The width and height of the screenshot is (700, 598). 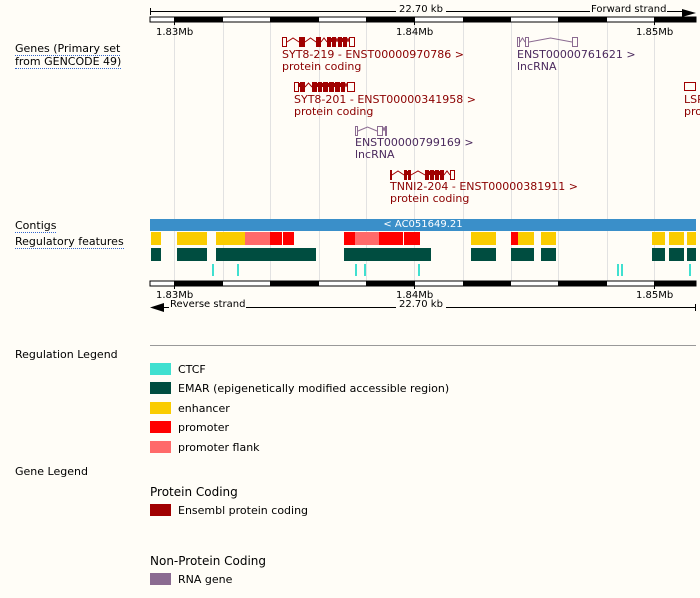 I want to click on regulatory-track-label: Regulatory features, so click(x=69, y=242).